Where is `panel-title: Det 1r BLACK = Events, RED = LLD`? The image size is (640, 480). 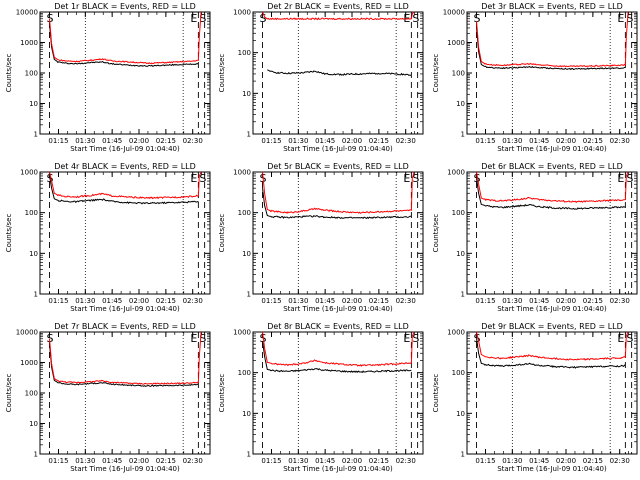
panel-title: Det 1r BLACK = Events, RED = LLD is located at coordinates (125, 6).